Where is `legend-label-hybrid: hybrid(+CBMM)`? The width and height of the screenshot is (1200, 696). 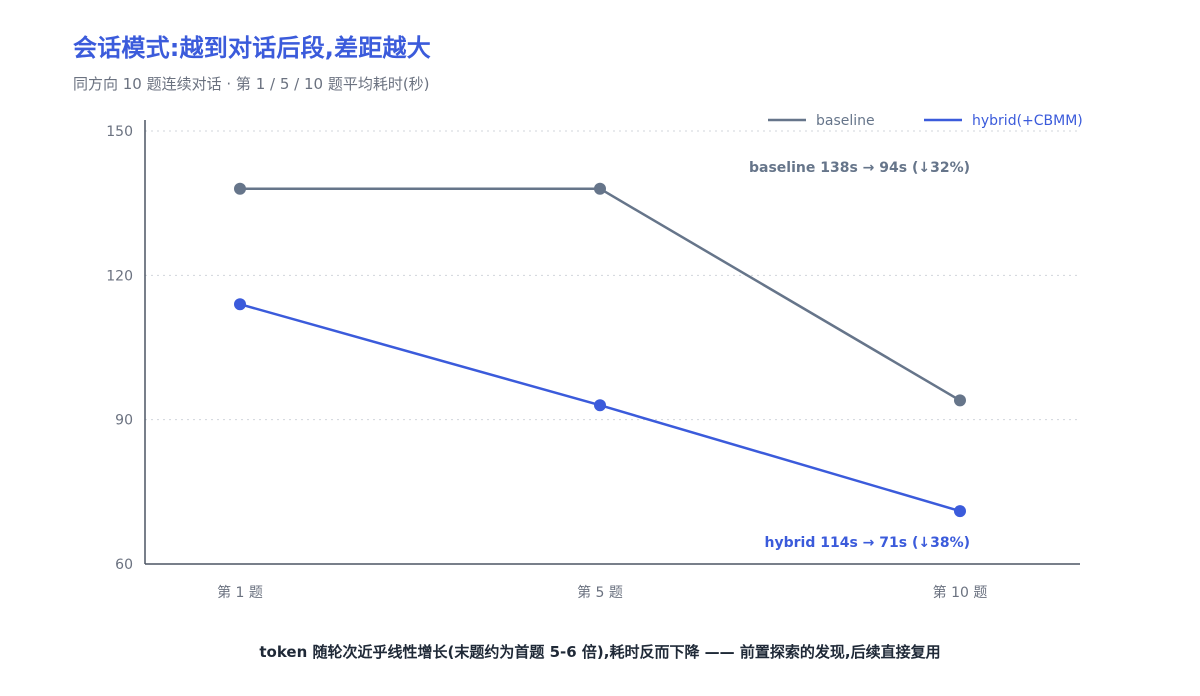
legend-label-hybrid: hybrid(+CBMM) is located at coordinates (1027, 121).